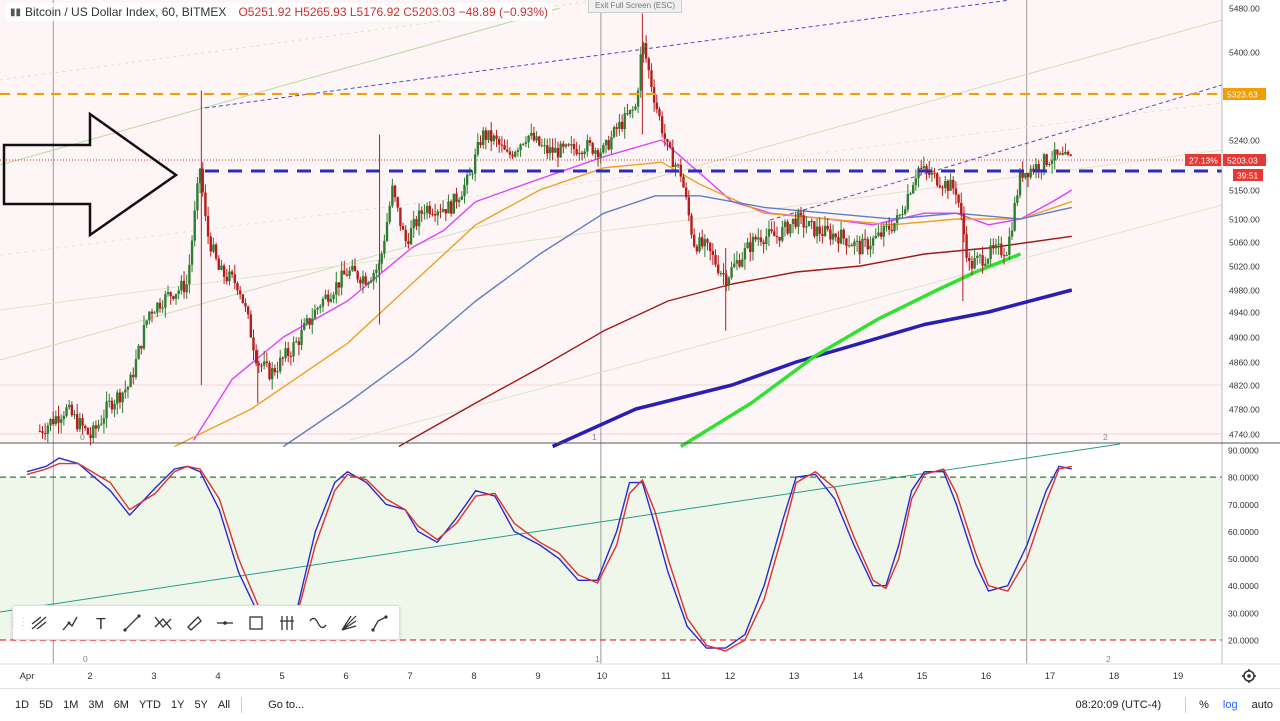 This screenshot has width=1280, height=721. Describe the element at coordinates (96, 705) in the screenshot. I see `range-3m: 3M` at that location.